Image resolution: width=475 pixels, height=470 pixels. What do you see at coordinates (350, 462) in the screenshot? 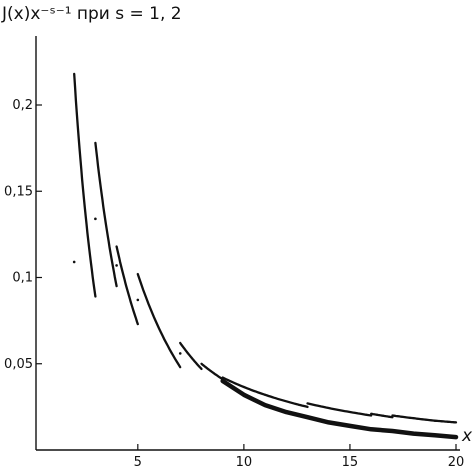
I see `x-tick-label: 15` at bounding box center [350, 462].